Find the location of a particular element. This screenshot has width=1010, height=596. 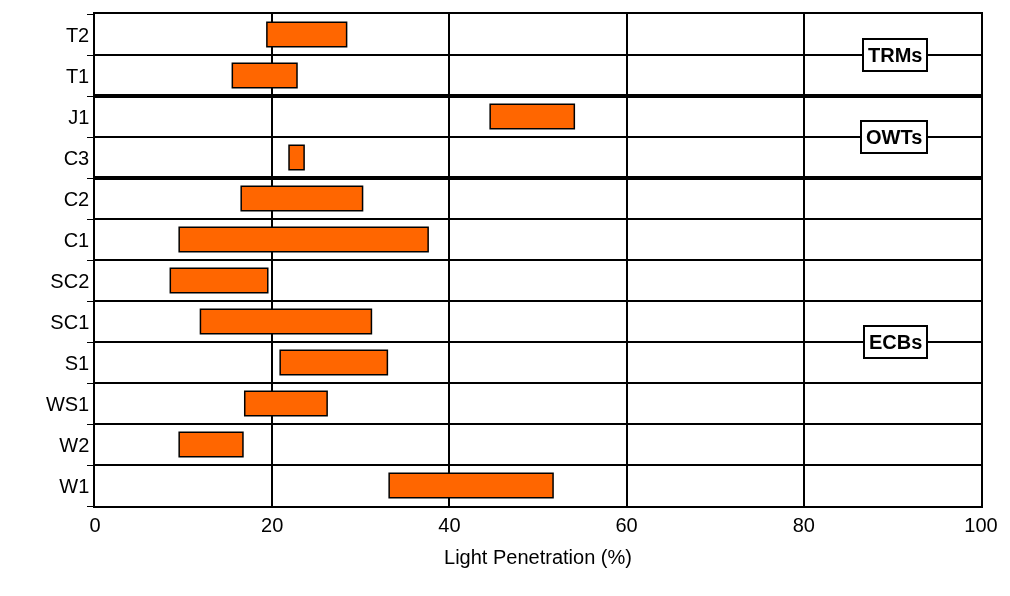

y-tick-label: J1 is located at coordinates (79, 116).